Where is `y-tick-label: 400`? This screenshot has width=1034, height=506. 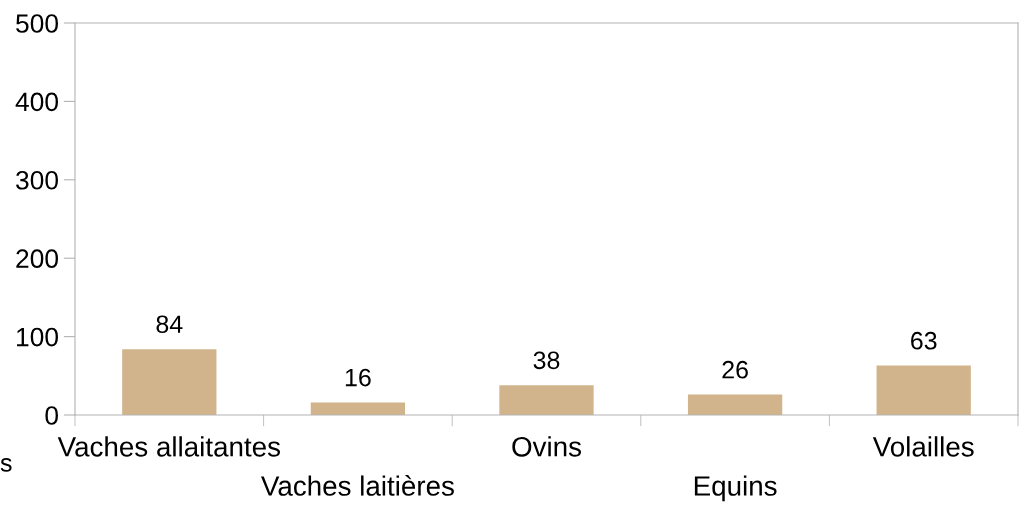
y-tick-label: 400 is located at coordinates (36, 102).